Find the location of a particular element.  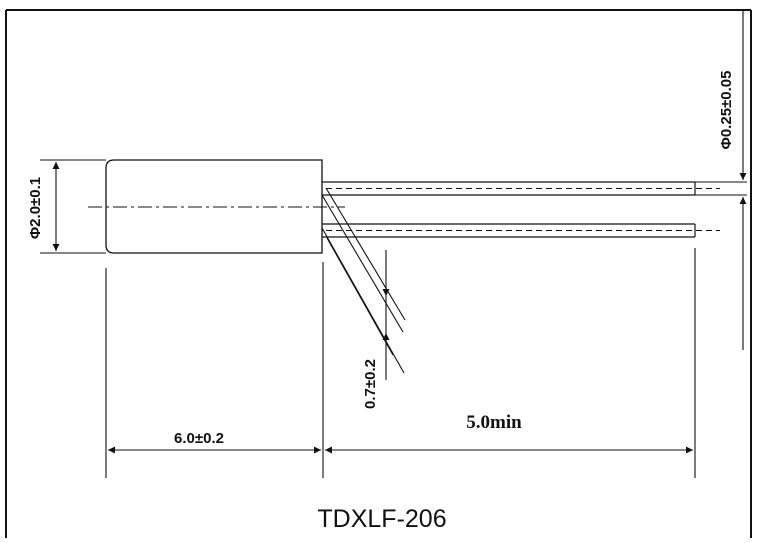

lead-lower is located at coordinates (521, 230).